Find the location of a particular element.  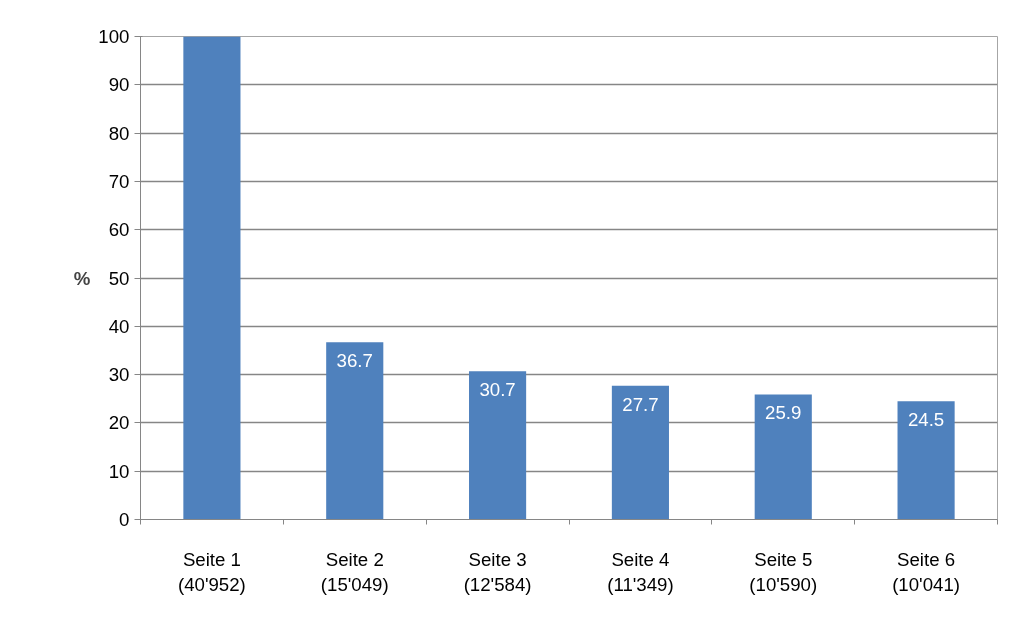

y-tick-label: 100 is located at coordinates (114, 36).